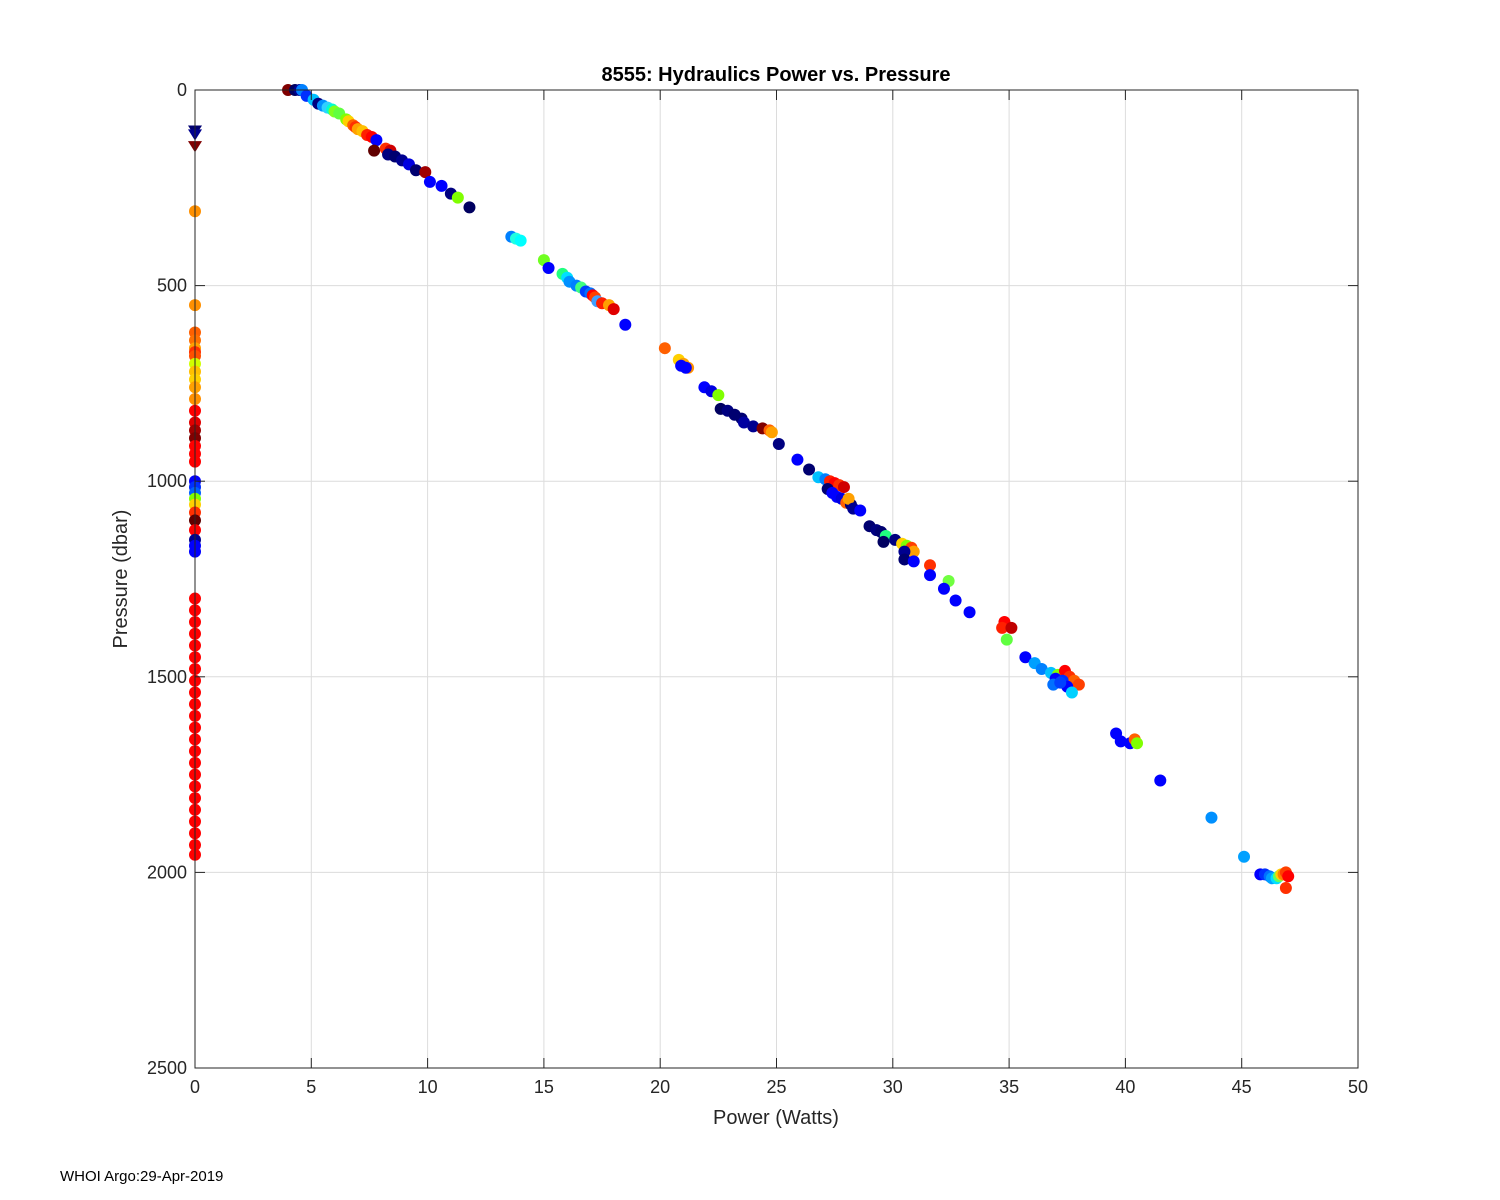 This screenshot has height=1200, width=1500. Describe the element at coordinates (775, 75) in the screenshot. I see `chart-title: 8555: Hydraulics Power vs. Pressure` at that location.